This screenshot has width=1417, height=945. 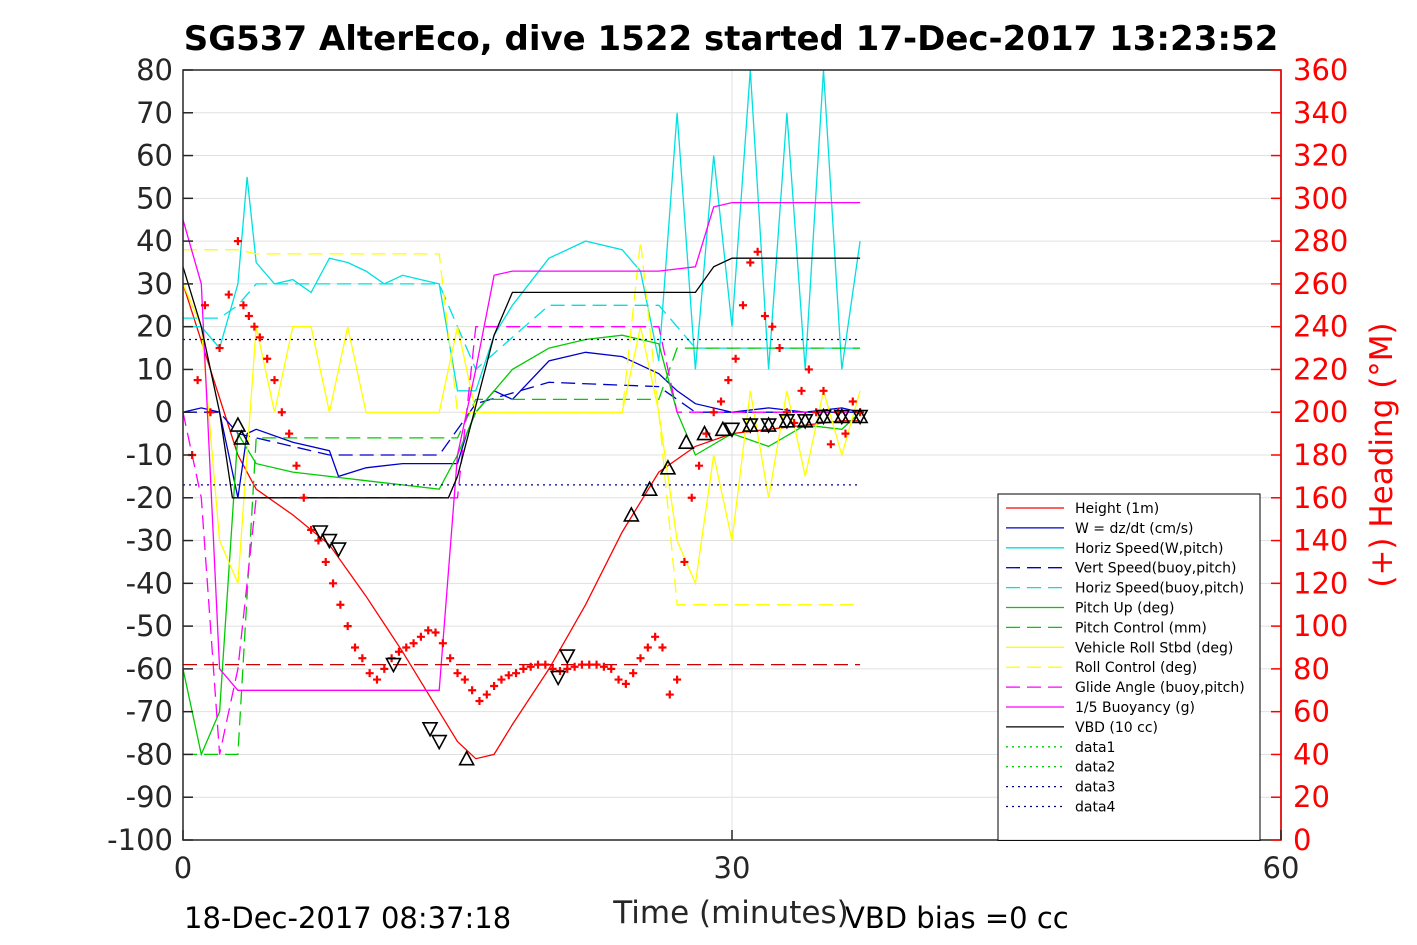 What do you see at coordinates (1116, 728) in the screenshot?
I see `legend-label: VBD (10 cc)` at bounding box center [1116, 728].